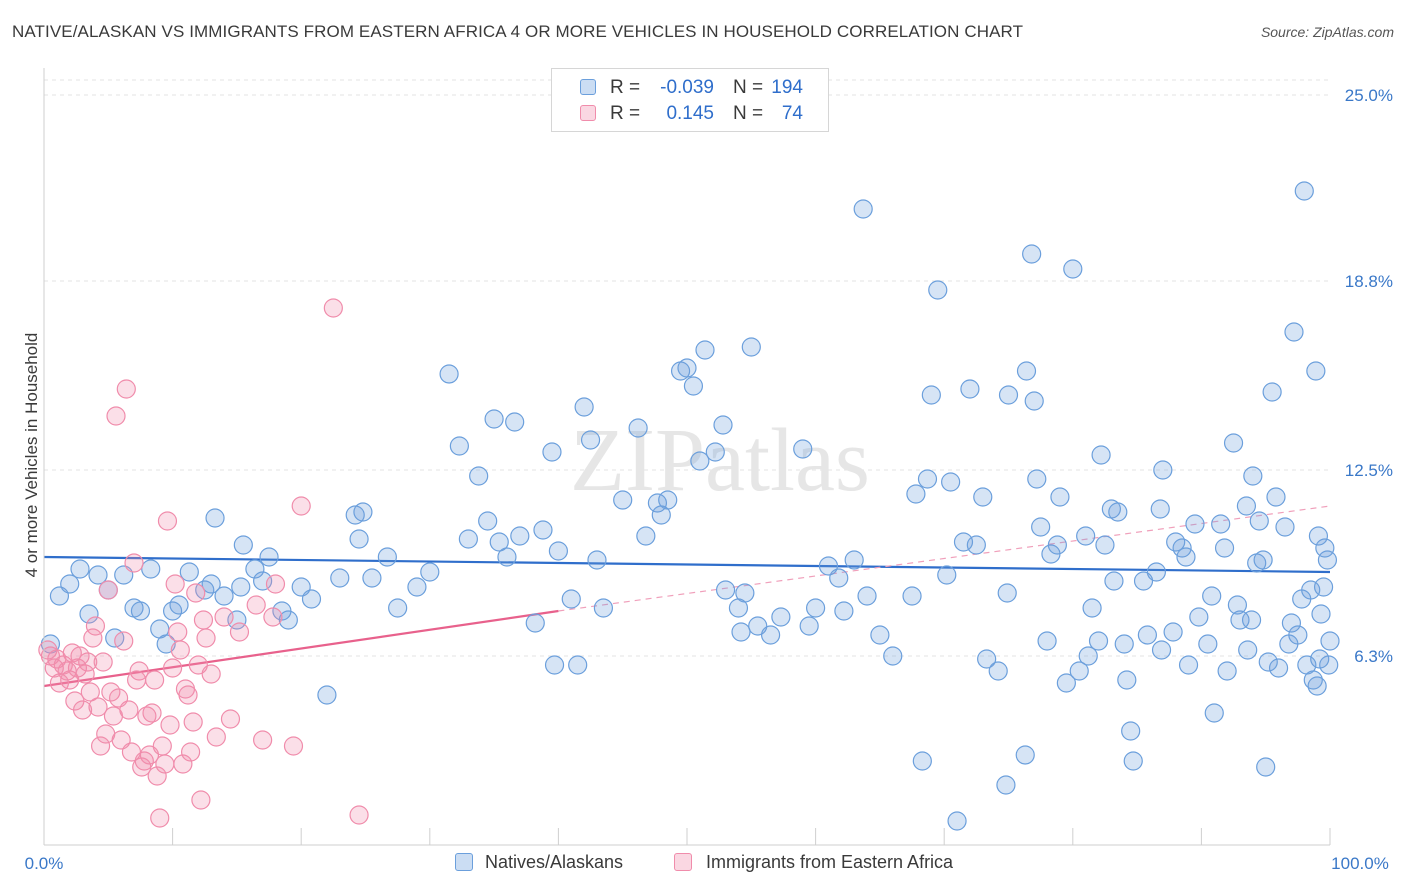  Describe the element at coordinates (792, 113) in the screenshot. I see `legend-n-value: 74` at that location.